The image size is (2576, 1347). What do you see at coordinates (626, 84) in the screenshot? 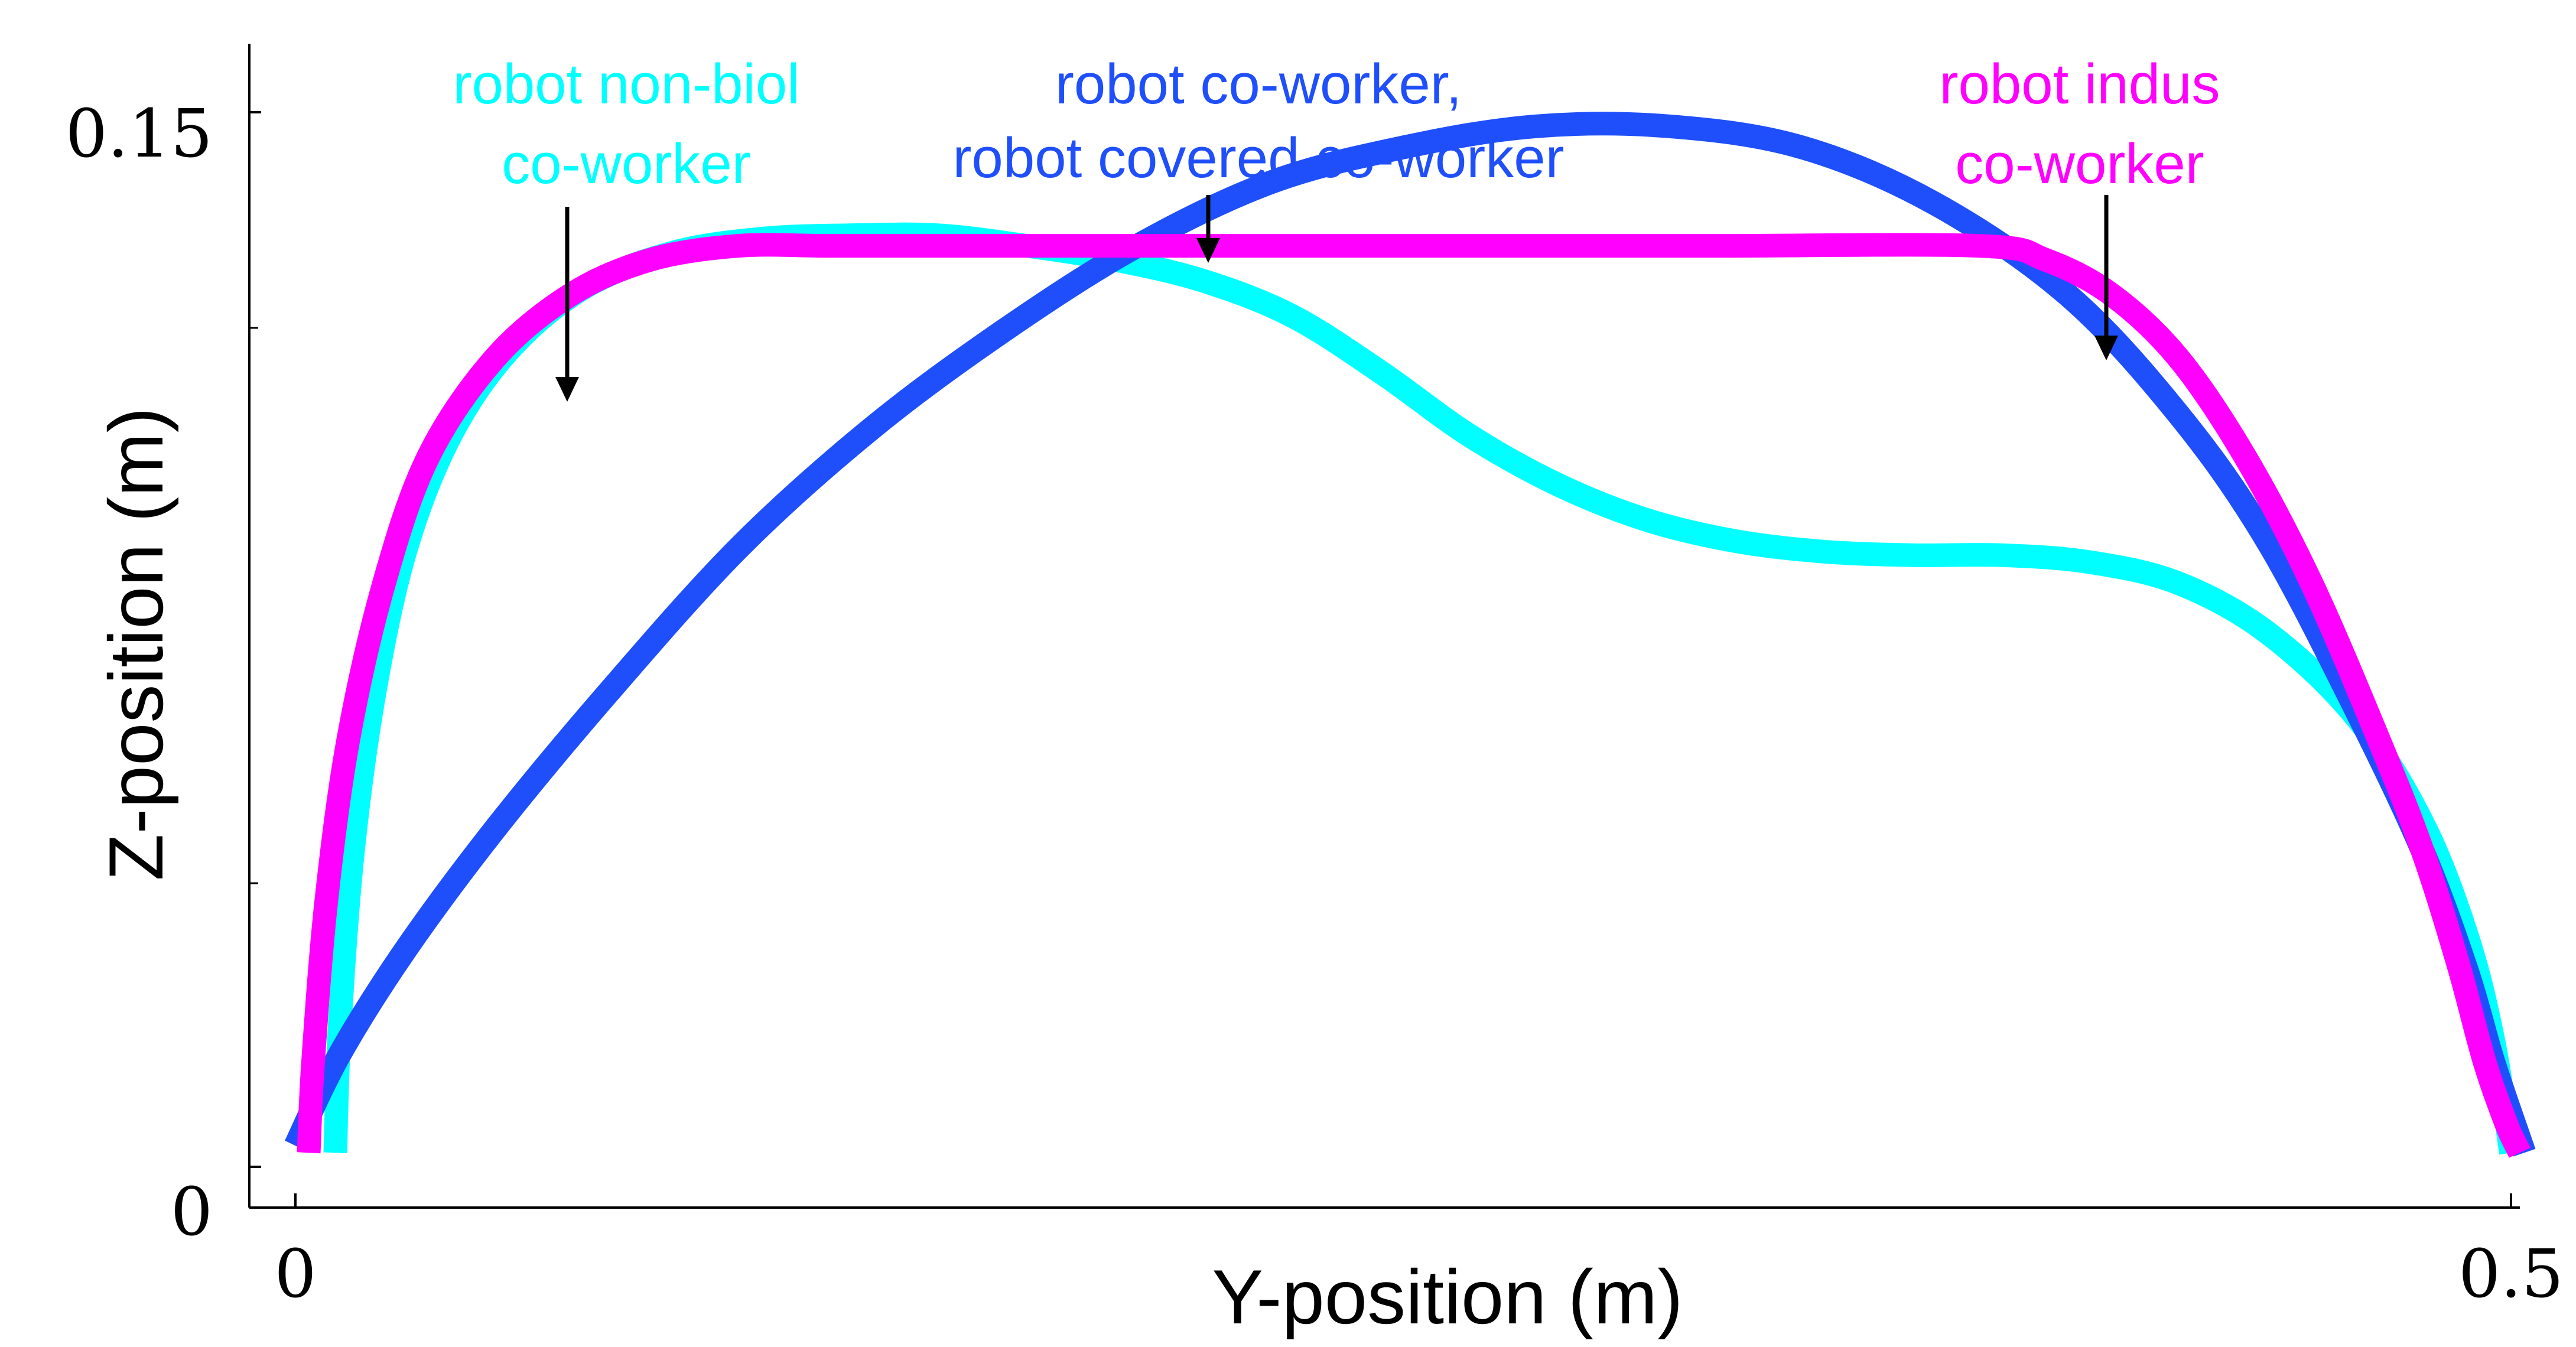
I see `annotation-label: robot non-biol` at bounding box center [626, 84].